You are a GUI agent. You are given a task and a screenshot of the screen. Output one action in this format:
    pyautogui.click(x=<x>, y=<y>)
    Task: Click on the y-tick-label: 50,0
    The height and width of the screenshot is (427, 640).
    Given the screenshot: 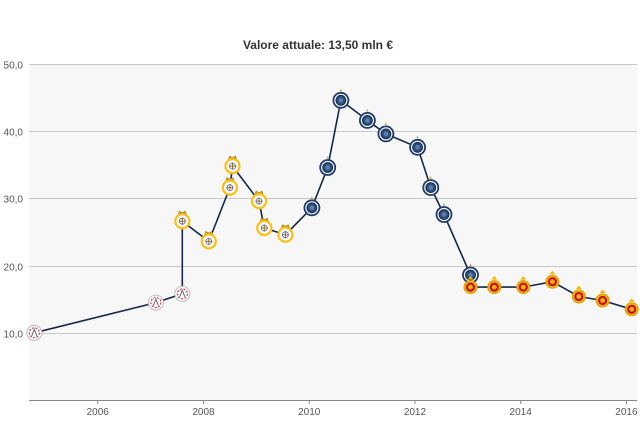 What is the action you would take?
    pyautogui.click(x=14, y=66)
    